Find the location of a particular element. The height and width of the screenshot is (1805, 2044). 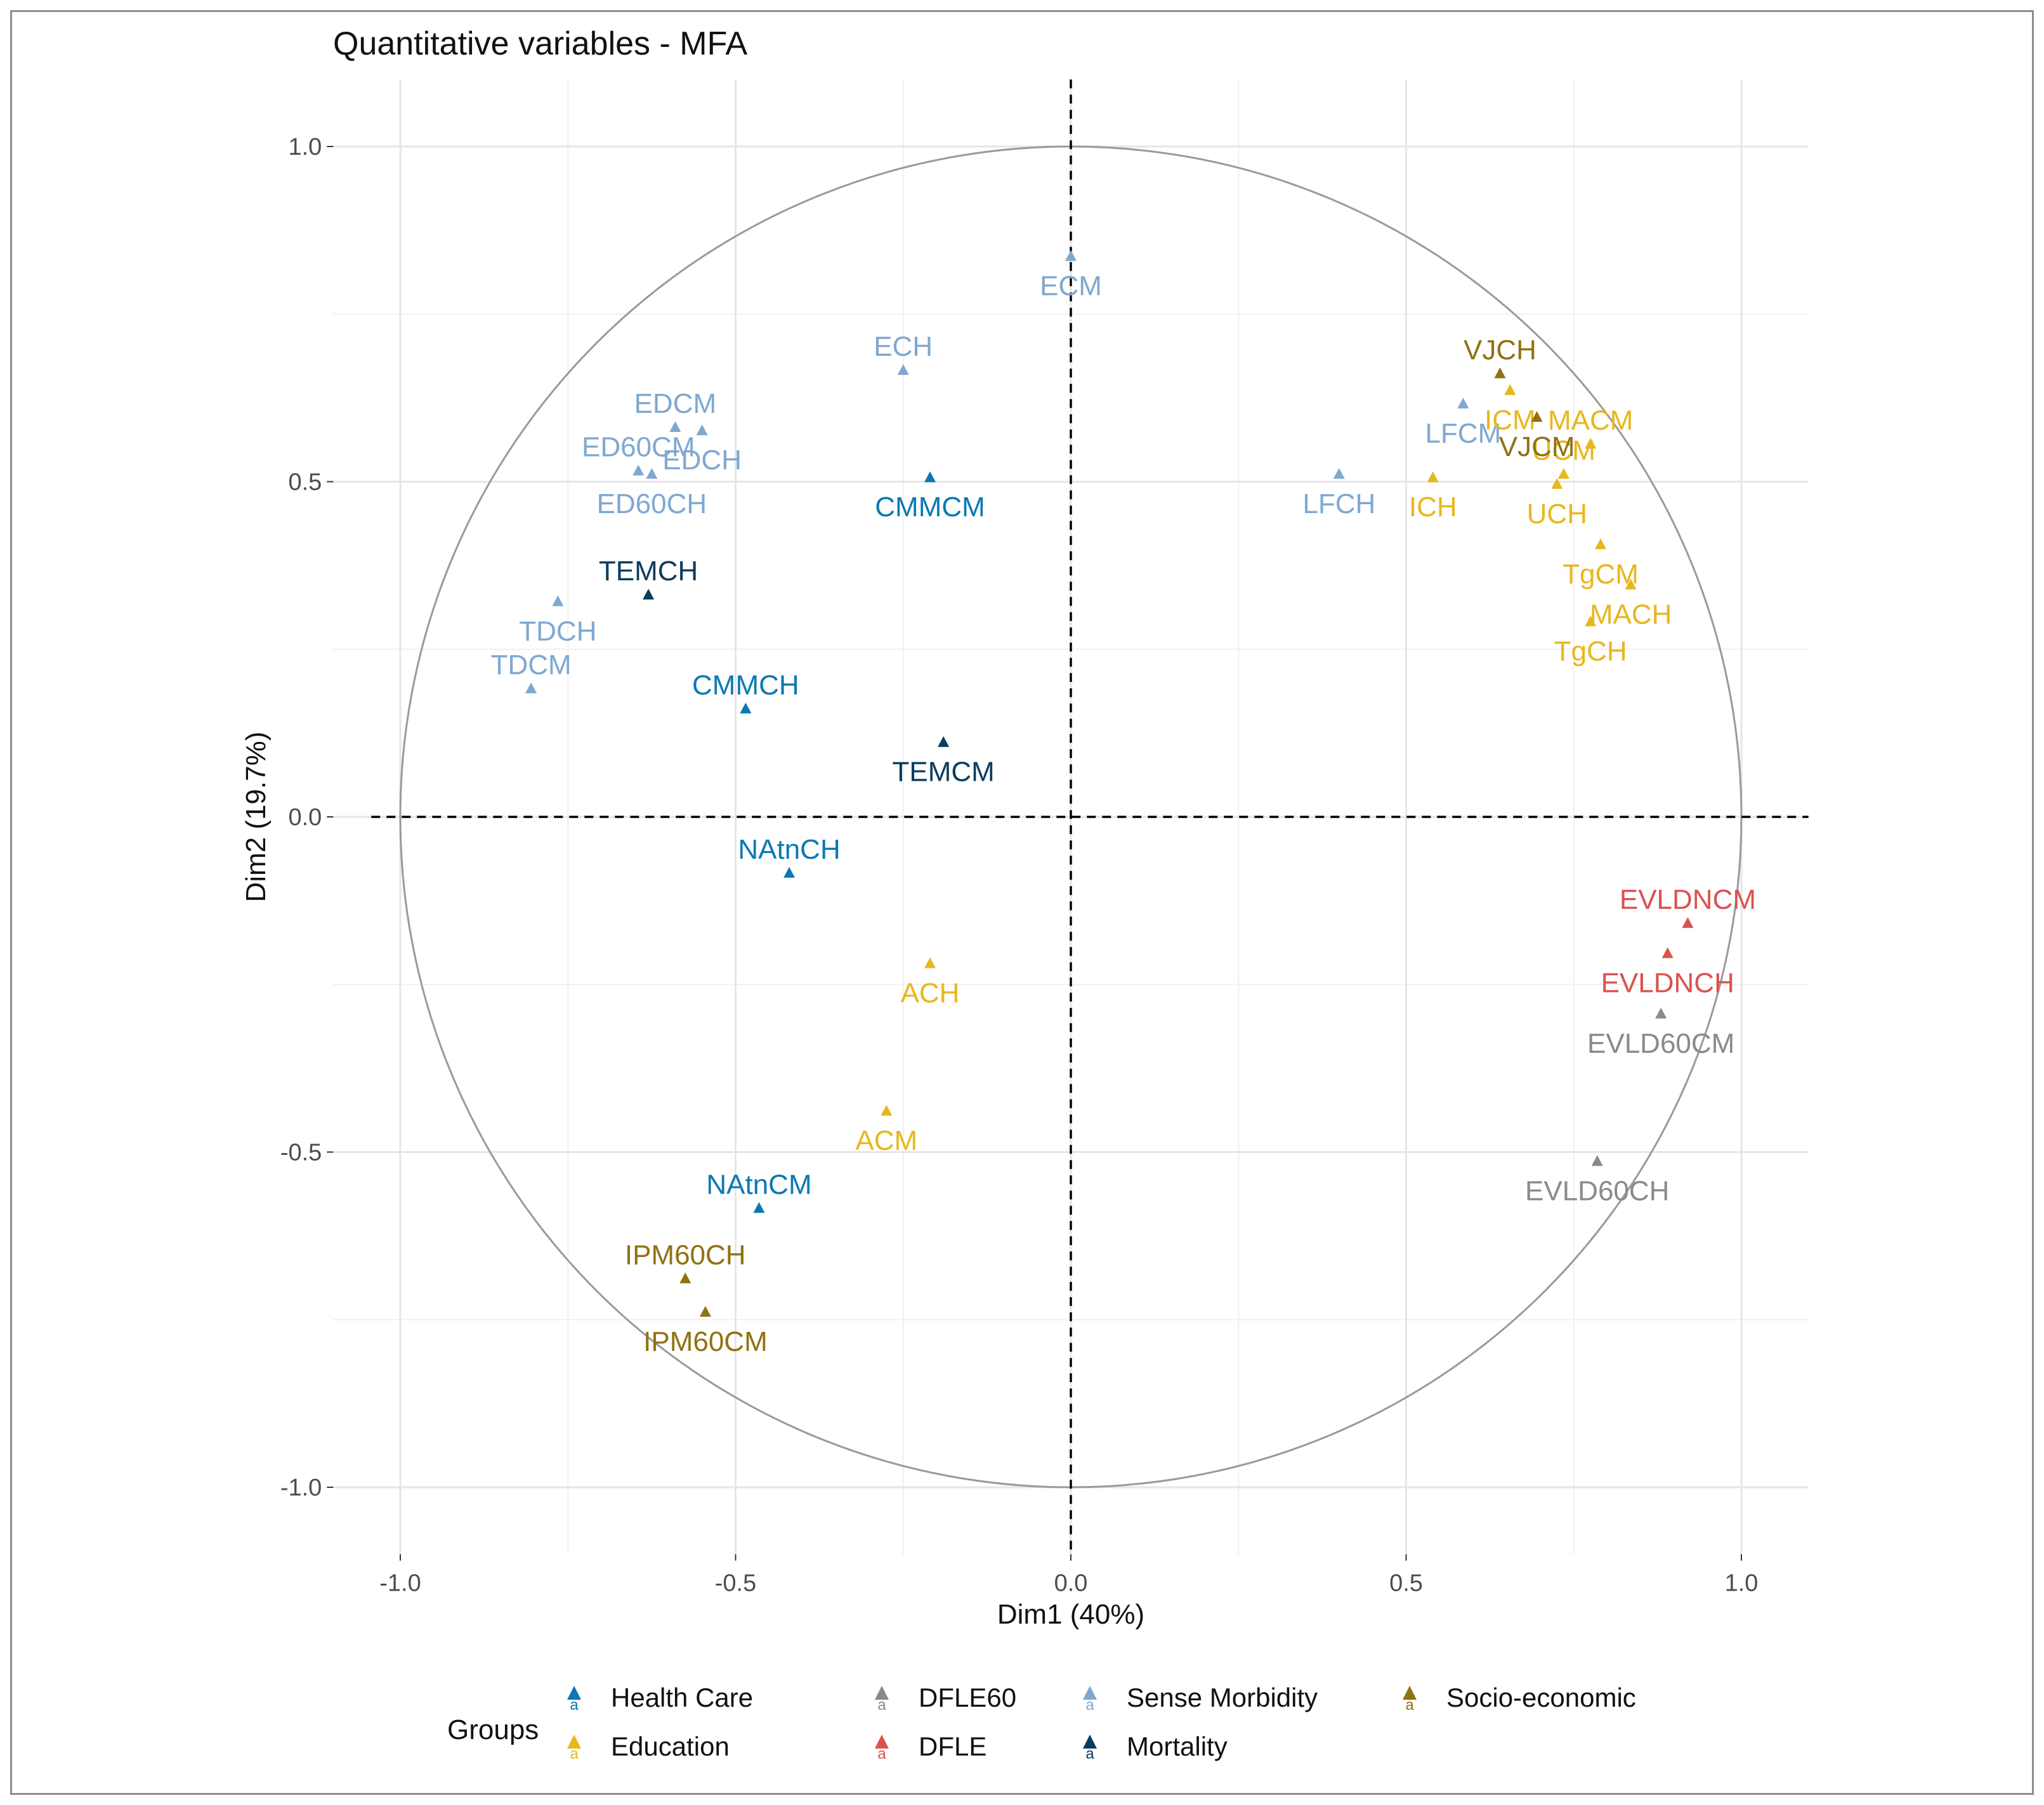

point-label: EVLD60CM is located at coordinates (1661, 1043).